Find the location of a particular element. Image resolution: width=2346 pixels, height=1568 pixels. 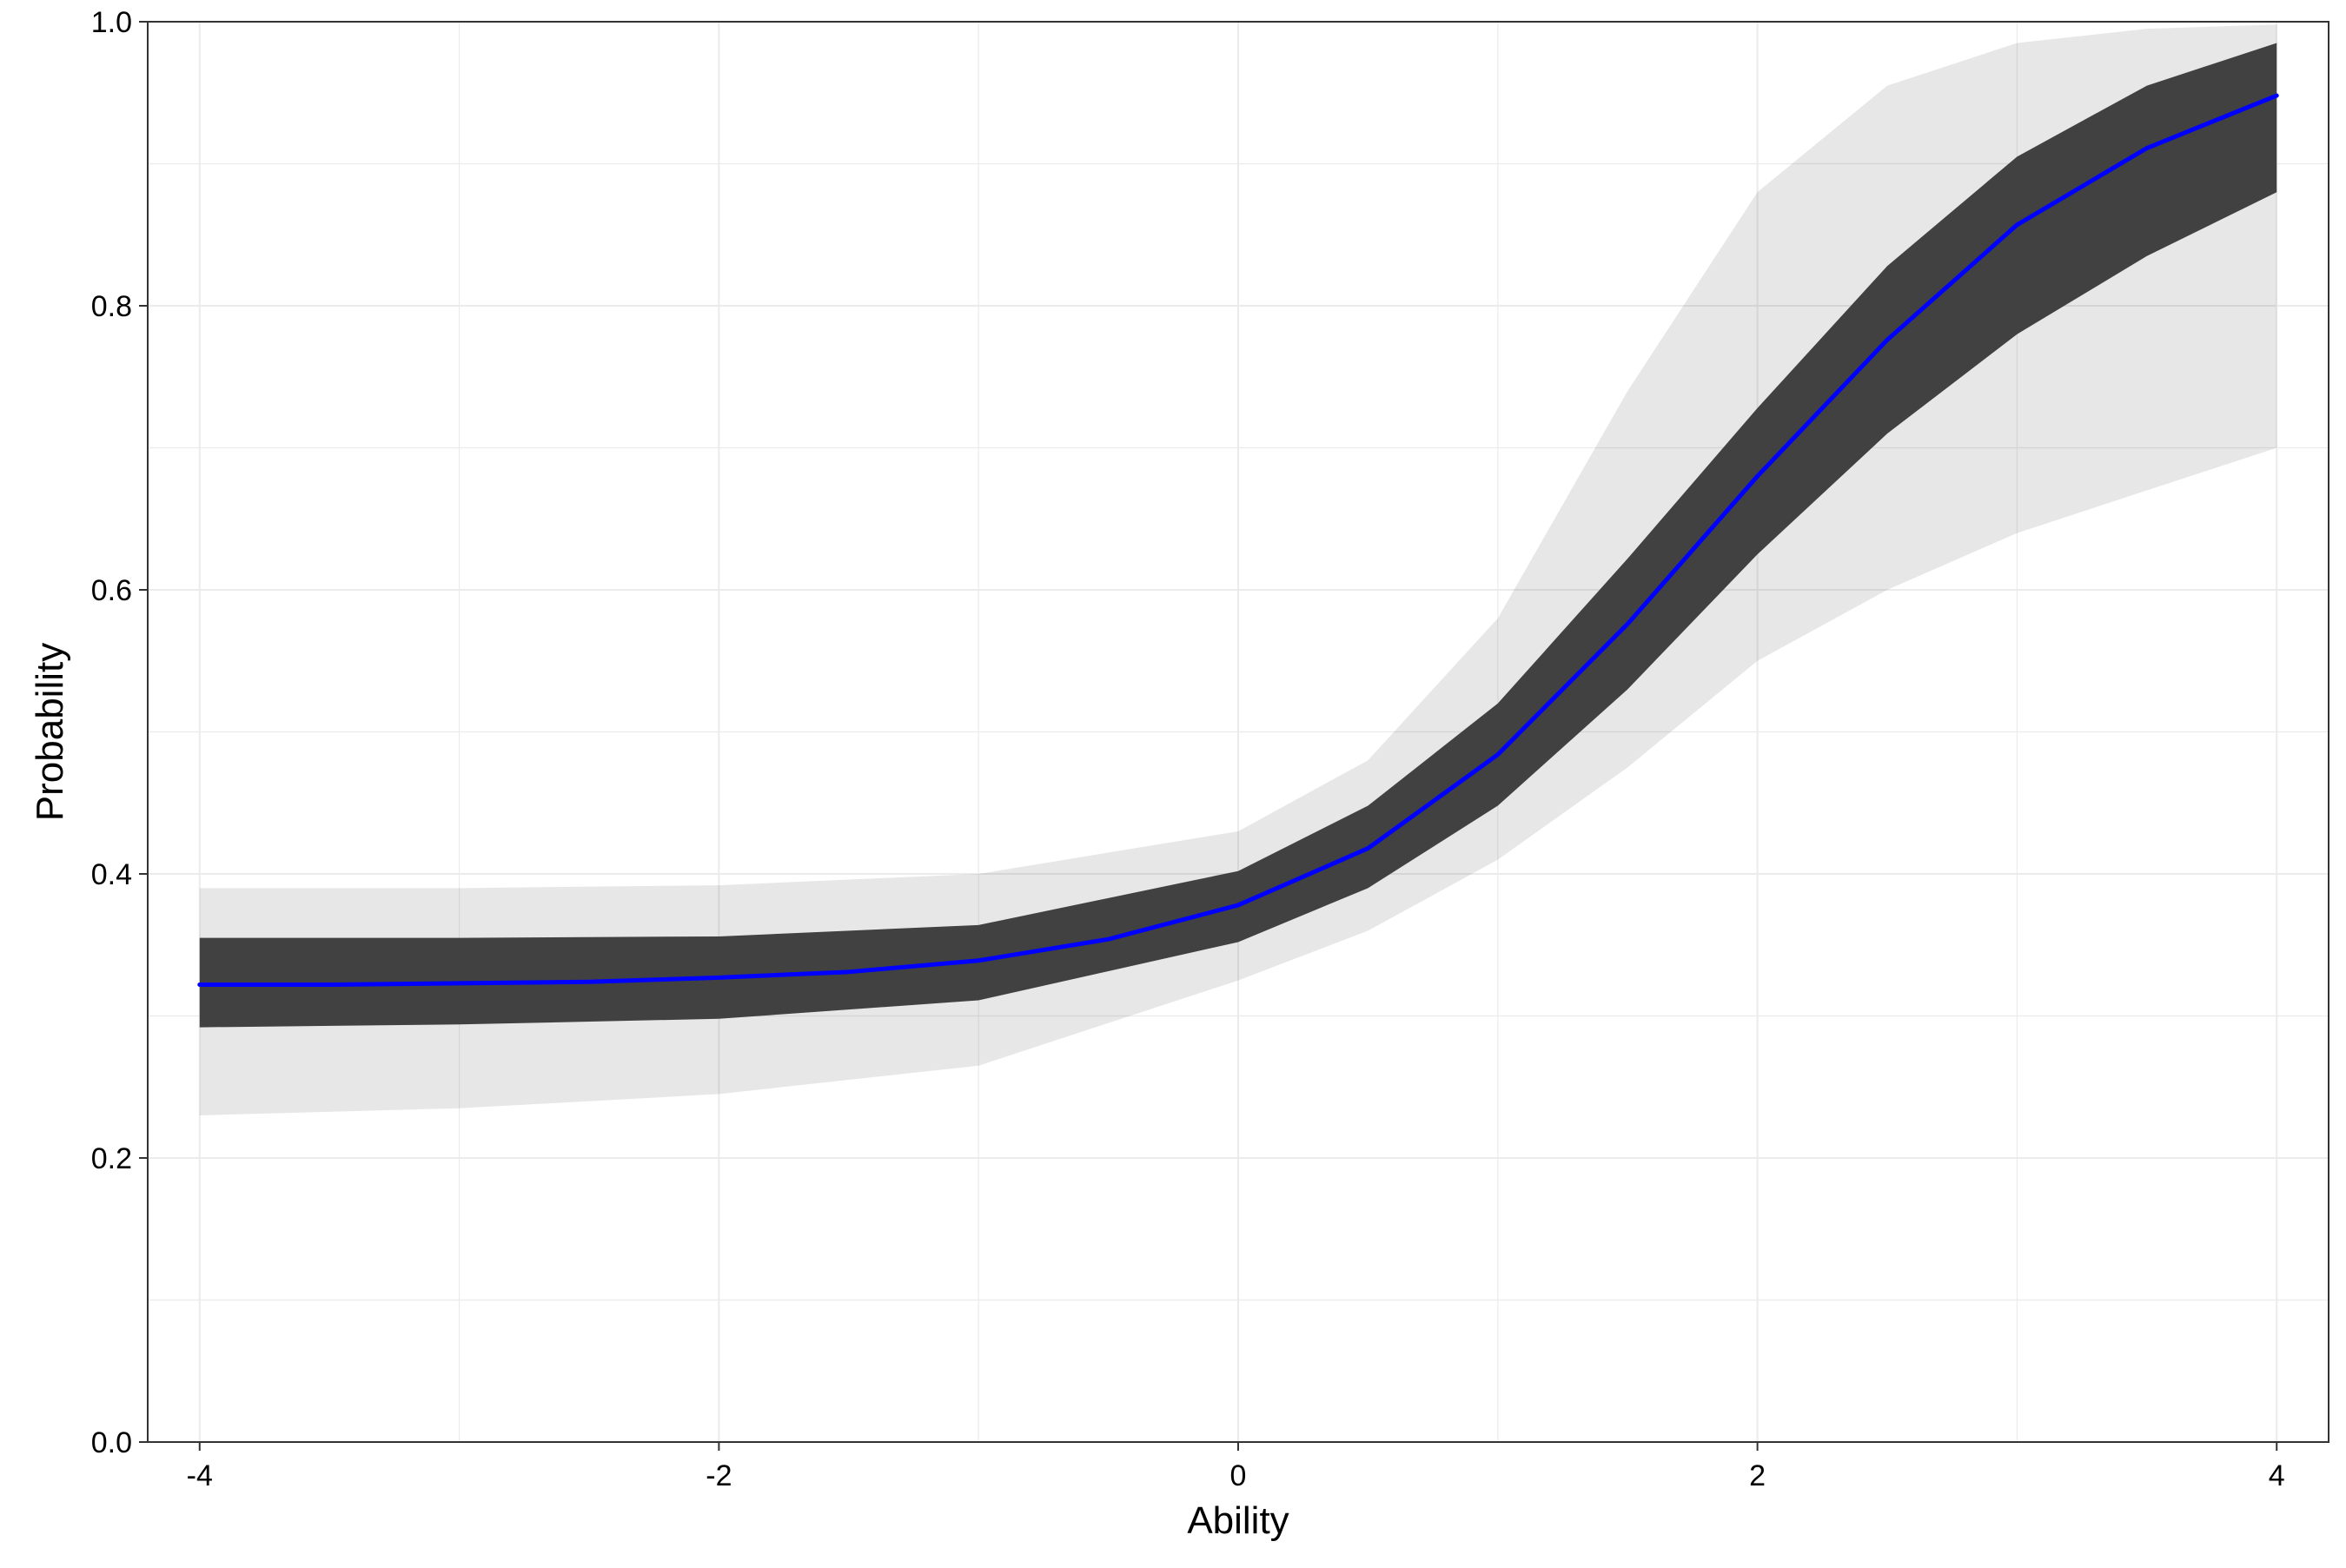

y-tick-label: 0.2 is located at coordinates (111, 1158).